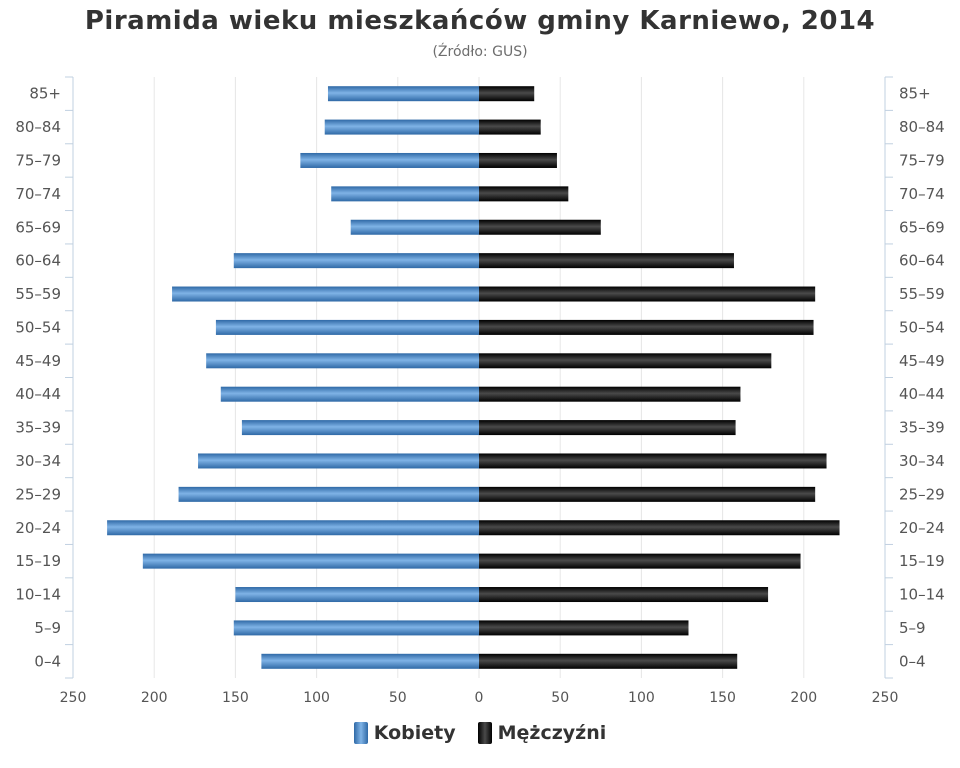  I want to click on category-label-left: 5–9, so click(47, 628).